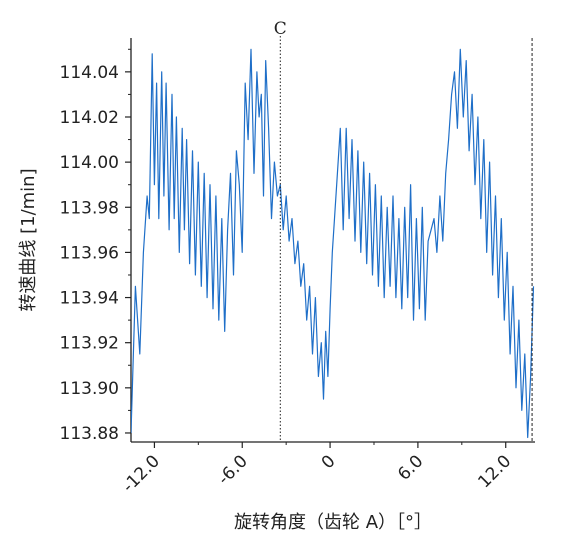  Describe the element at coordinates (89, 73) in the screenshot. I see `y-tick-label: 114.04` at that location.